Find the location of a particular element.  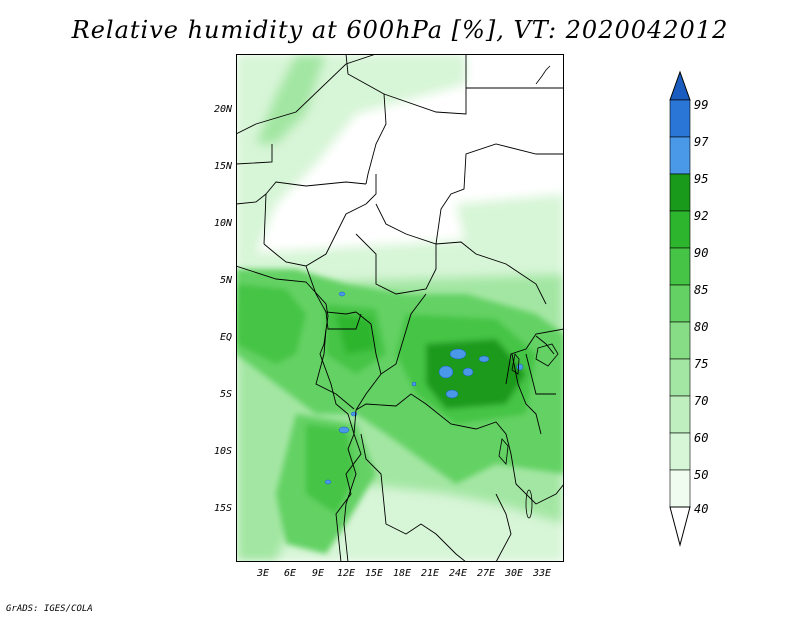

colorbar-label: 50 is located at coordinates (701, 475).